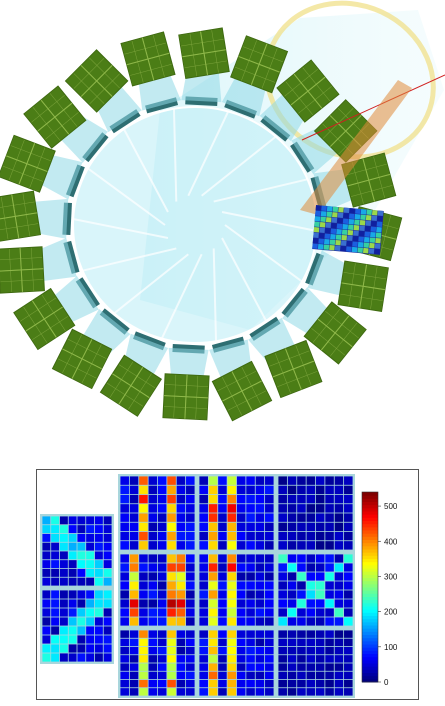 The height and width of the screenshot is (706, 445). Describe the element at coordinates (386, 682) in the screenshot. I see `colorbar-tick-label: 0` at that location.